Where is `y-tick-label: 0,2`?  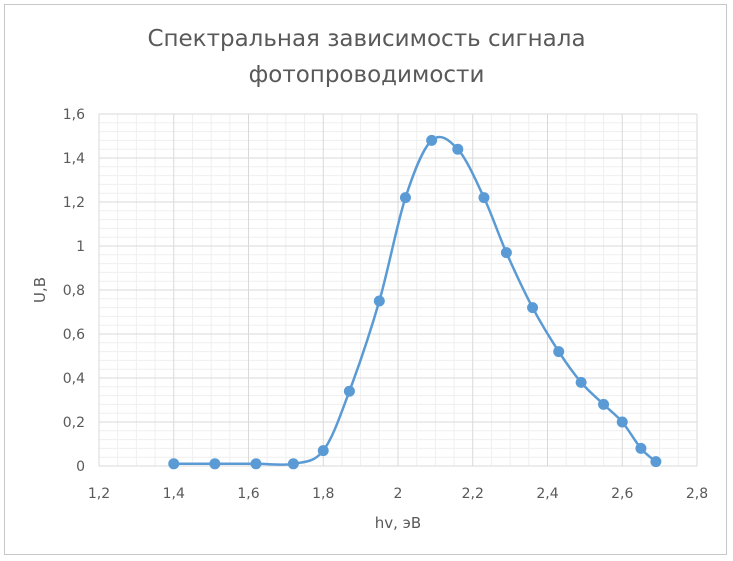 y-tick-label: 0,2 is located at coordinates (74, 423).